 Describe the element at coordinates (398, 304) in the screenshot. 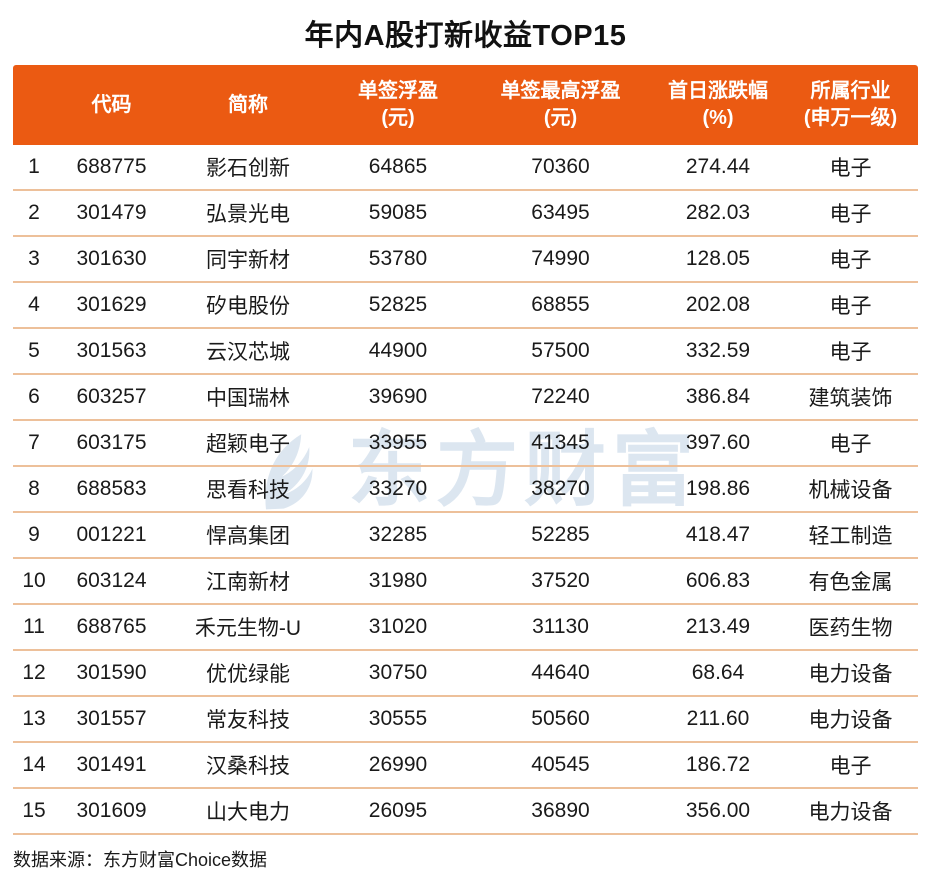

I see `cell-profit: 52825` at that location.